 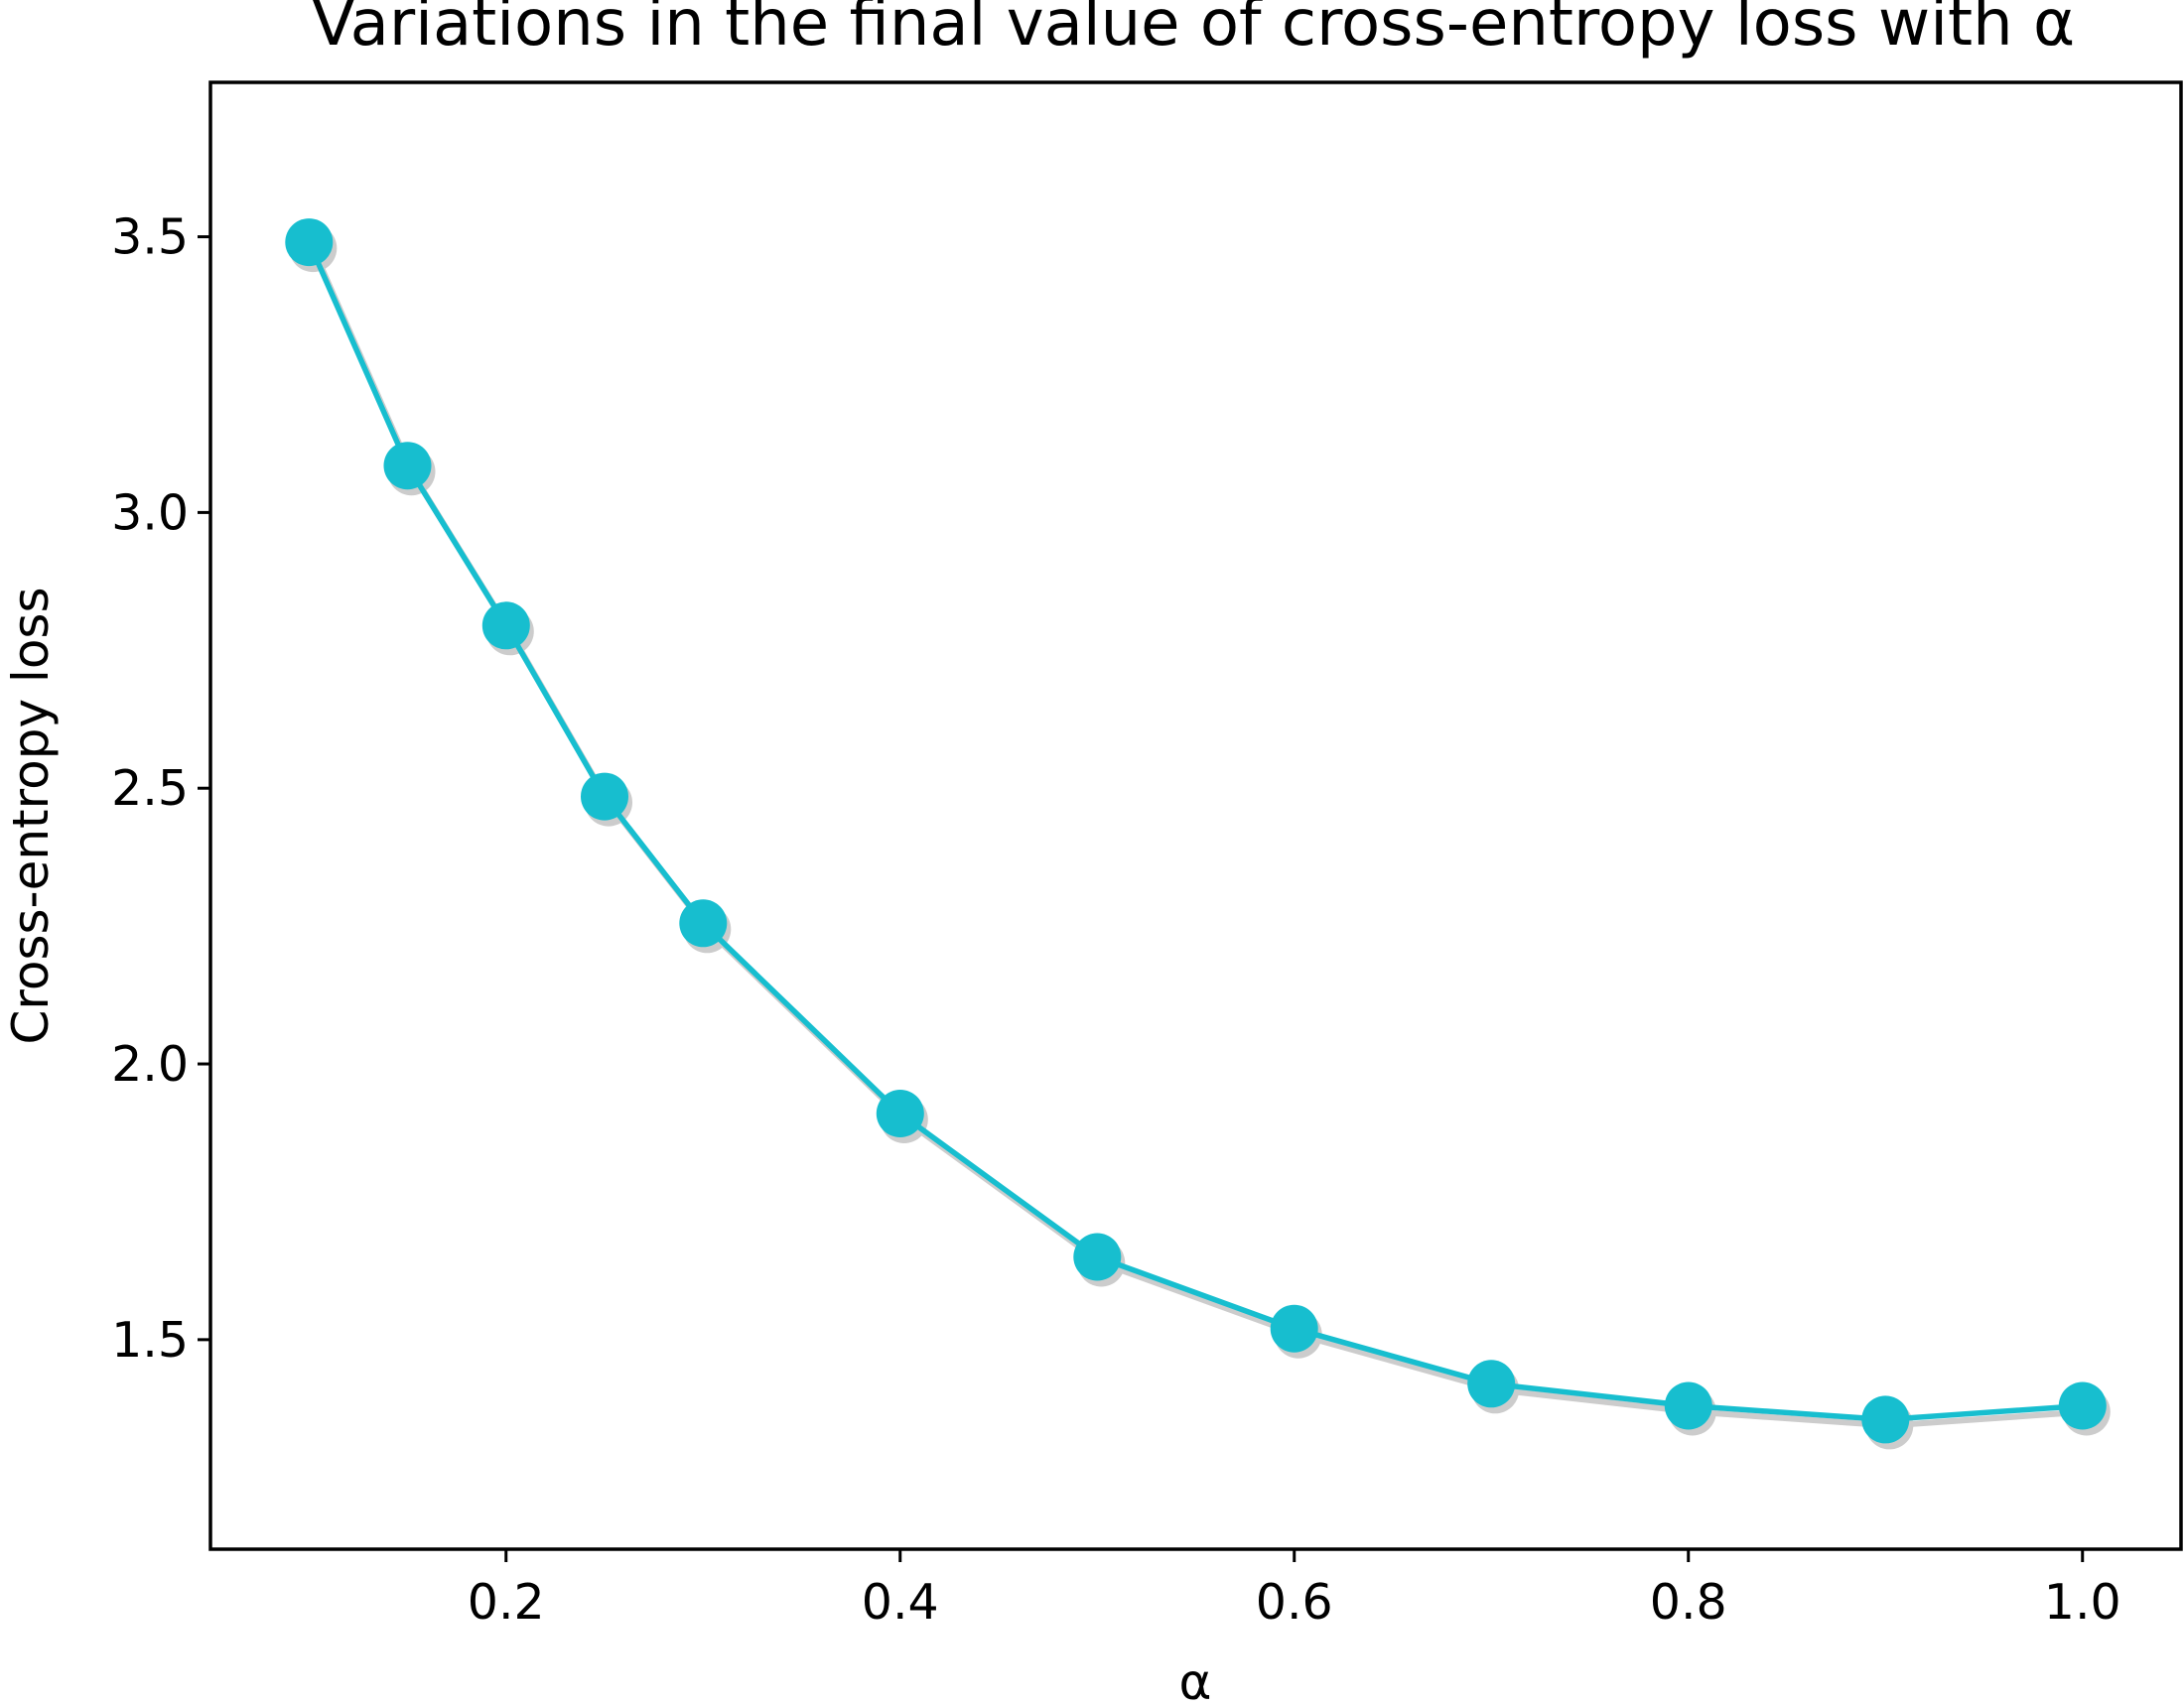 I want to click on y-tick-label: 3.0, so click(x=150, y=512).